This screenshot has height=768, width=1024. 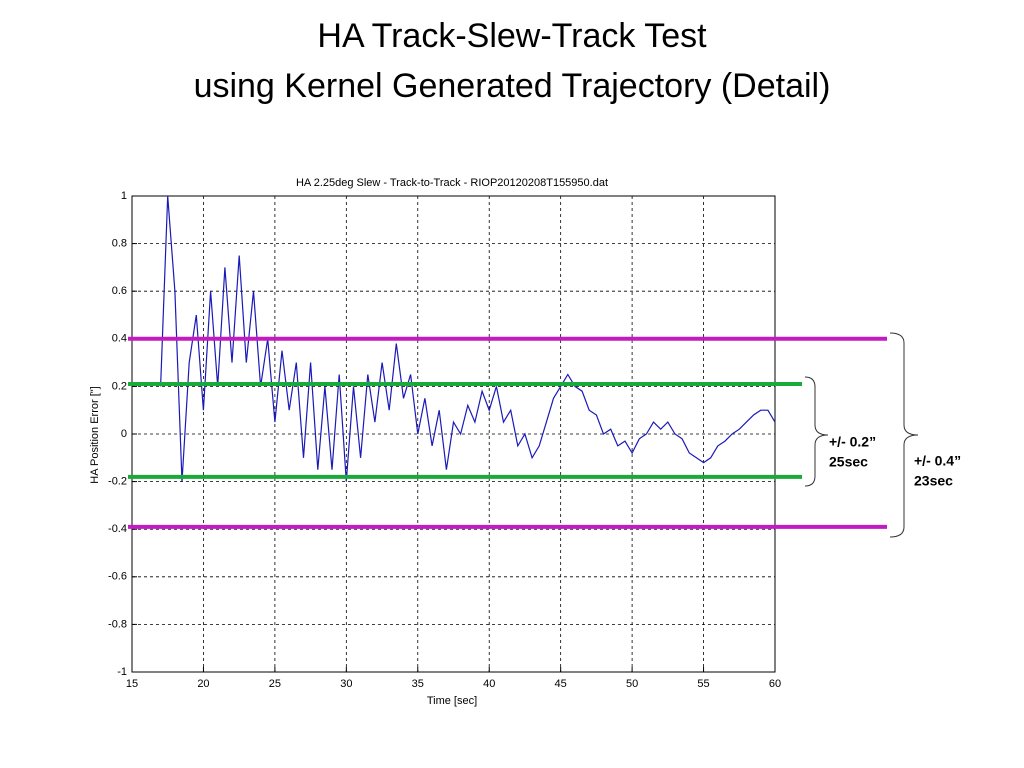 I want to click on x-tick-label: 30, so click(x=346, y=684).